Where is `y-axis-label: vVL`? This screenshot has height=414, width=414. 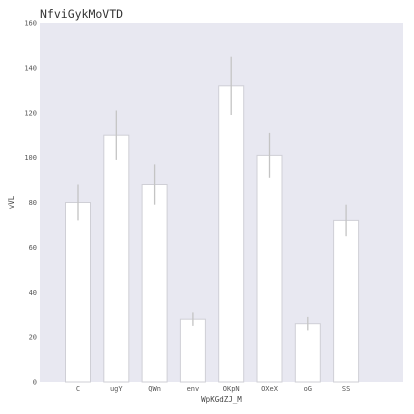
y-axis-label: vVL is located at coordinates (11, 202).